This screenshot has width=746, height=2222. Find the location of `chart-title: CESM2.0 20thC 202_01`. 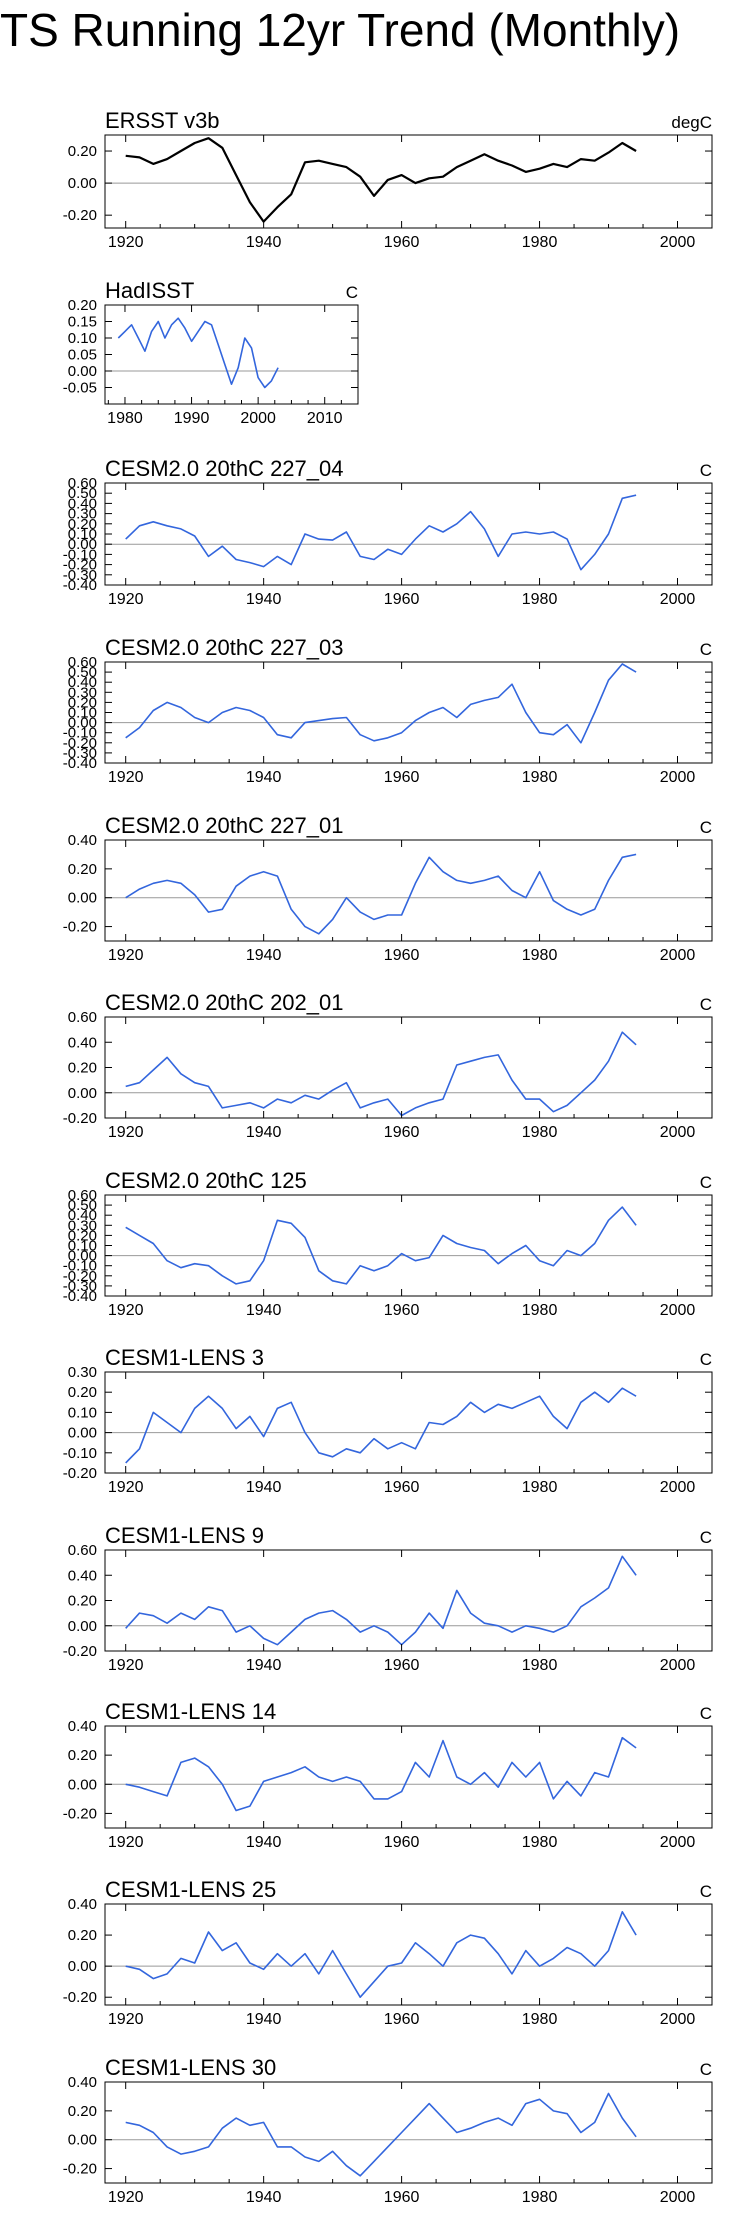

chart-title: CESM2.0 20thC 202_01 is located at coordinates (224, 1002).